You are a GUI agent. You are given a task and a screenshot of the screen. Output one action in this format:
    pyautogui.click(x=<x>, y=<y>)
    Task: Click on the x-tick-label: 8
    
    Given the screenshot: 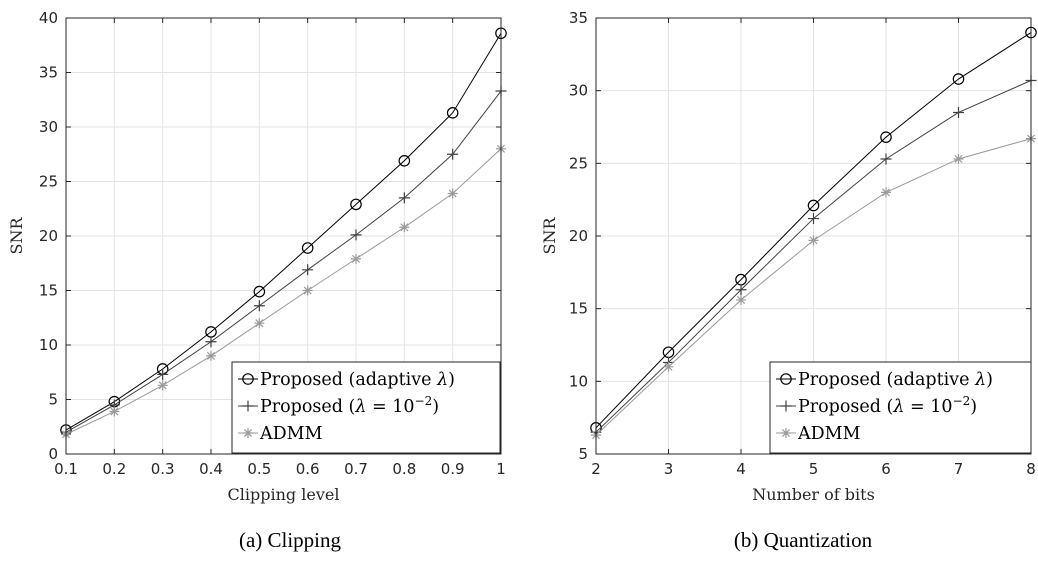 What is the action you would take?
    pyautogui.click(x=1031, y=469)
    